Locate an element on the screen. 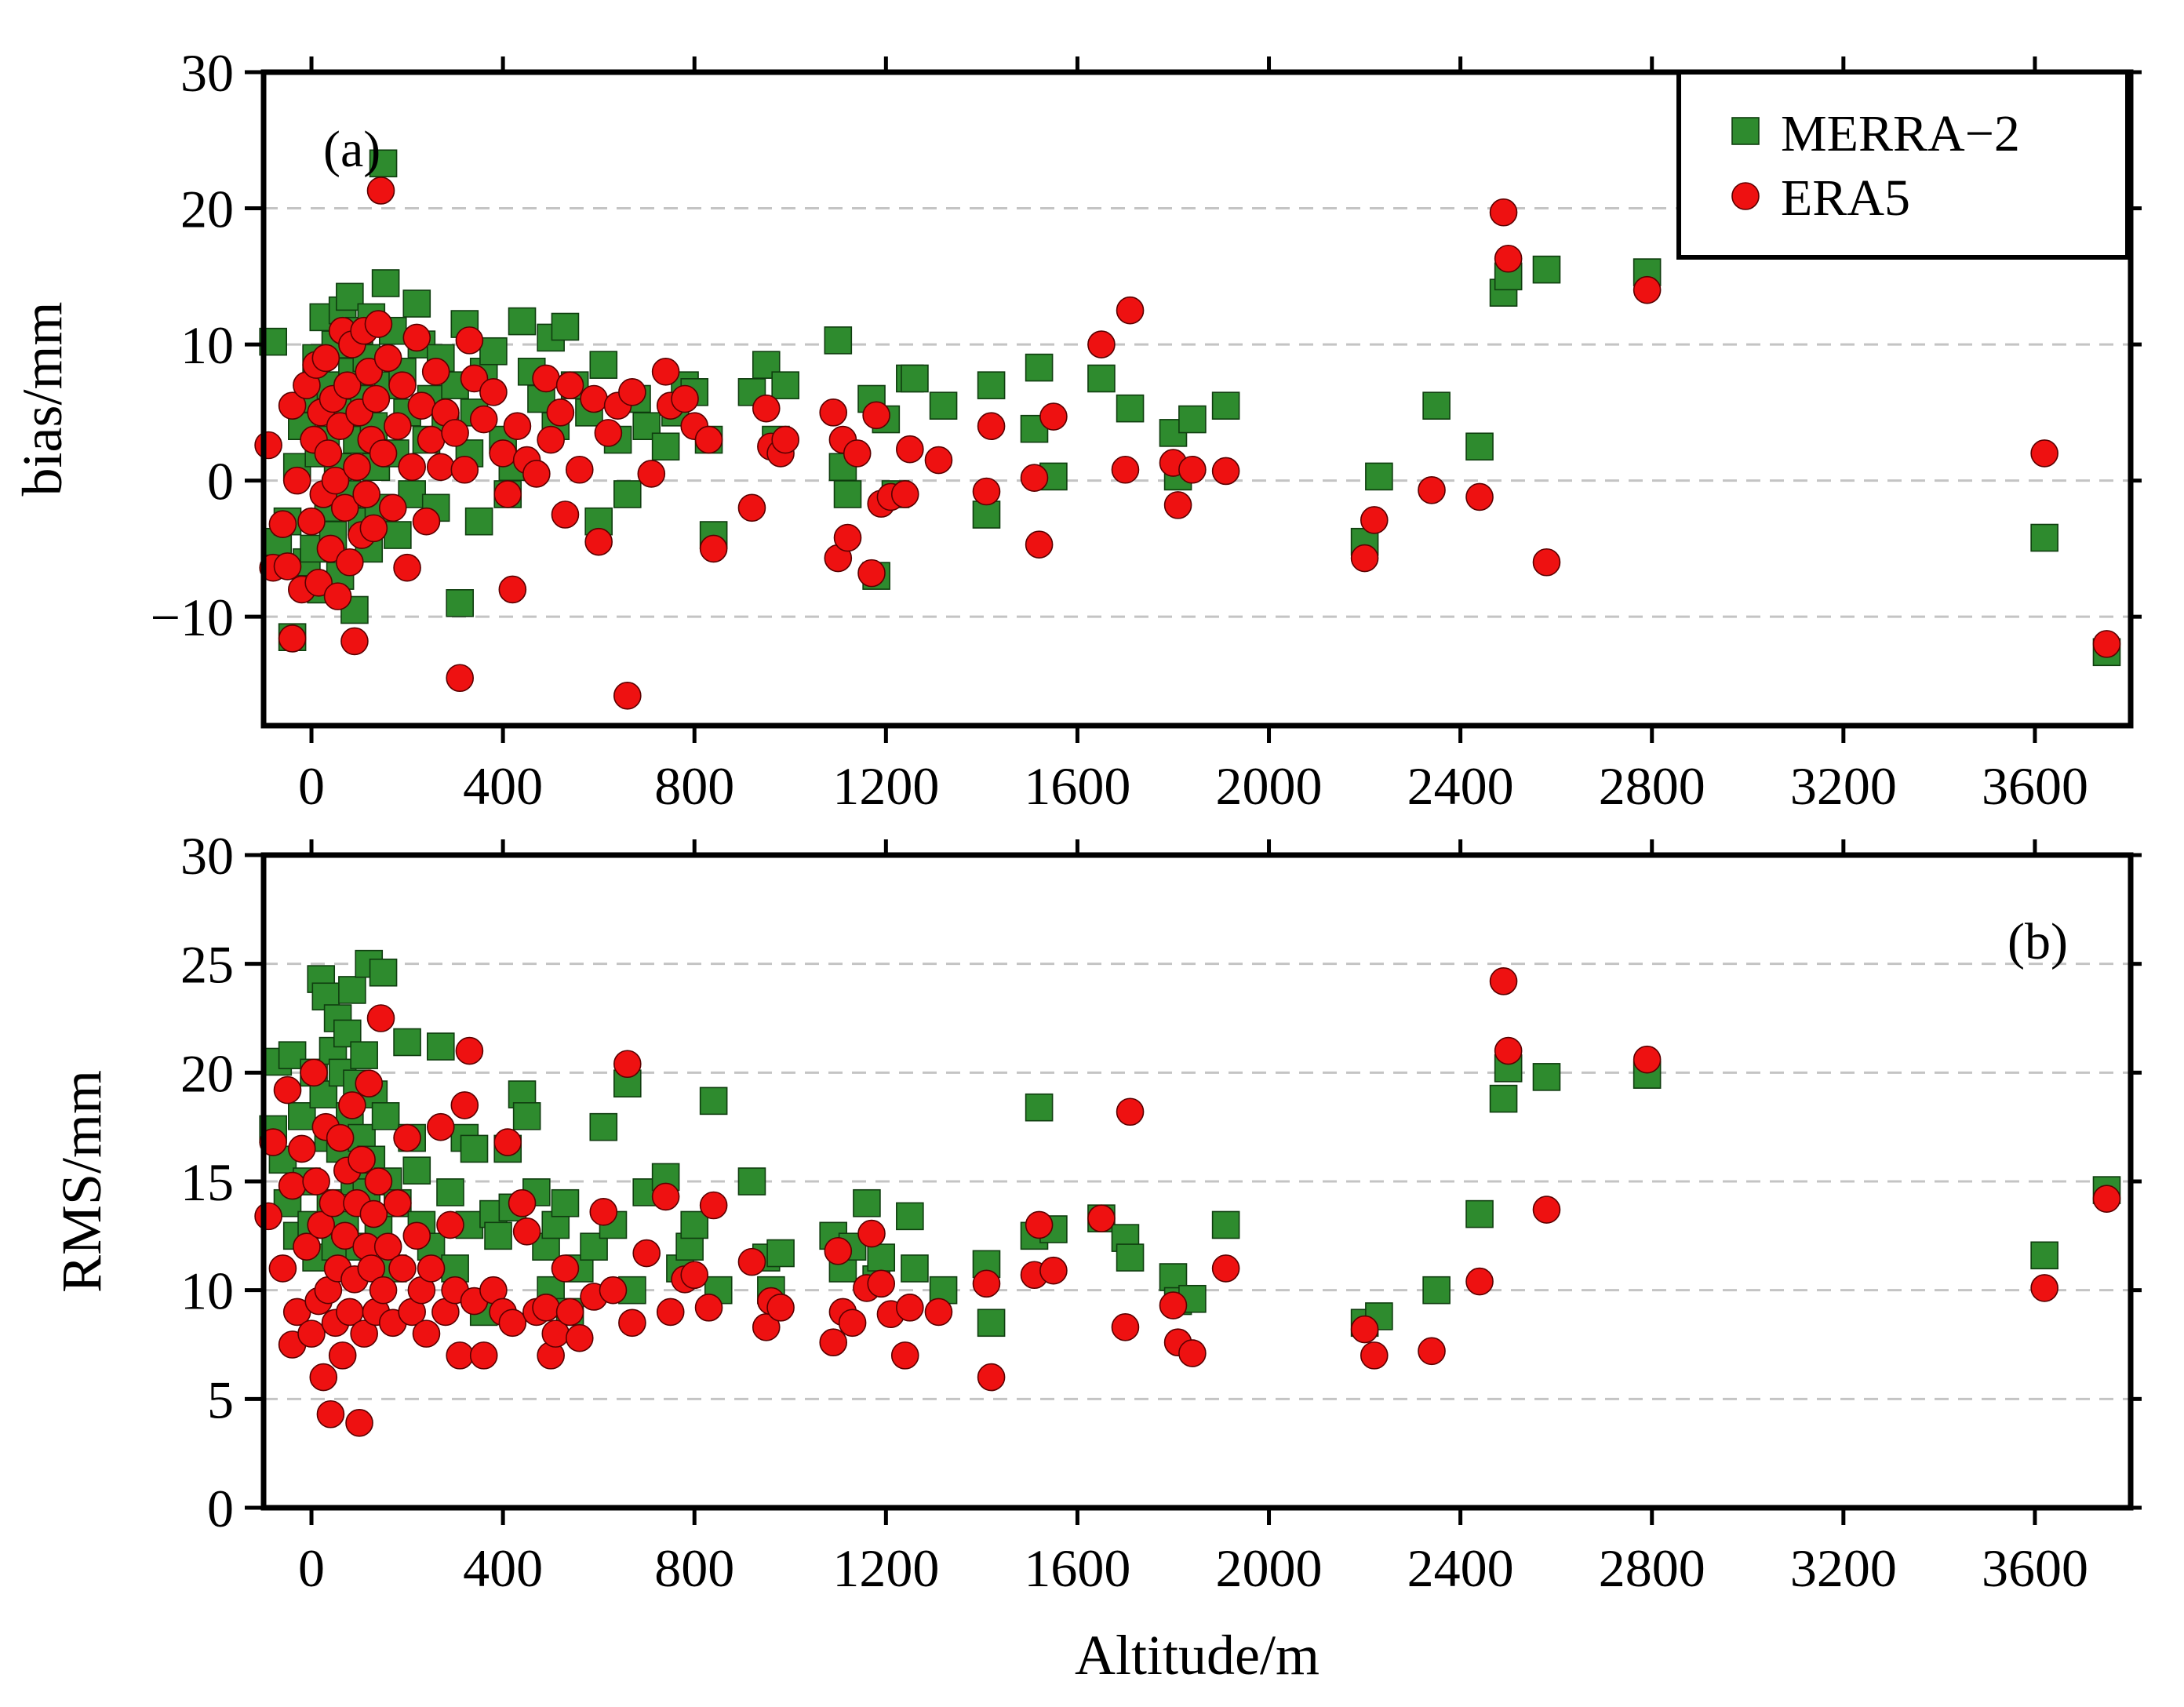  x-tick-label: 3600 is located at coordinates (2035, 786).